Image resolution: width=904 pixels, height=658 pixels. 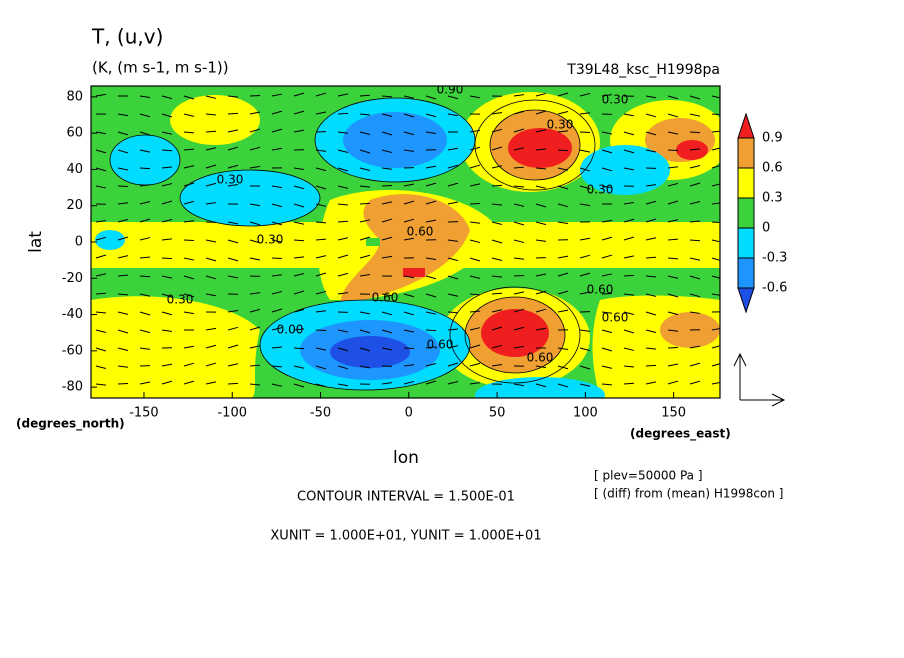 I want to click on chart-subtitle: (K, (m s-1, m s-1)), so click(x=160, y=68).